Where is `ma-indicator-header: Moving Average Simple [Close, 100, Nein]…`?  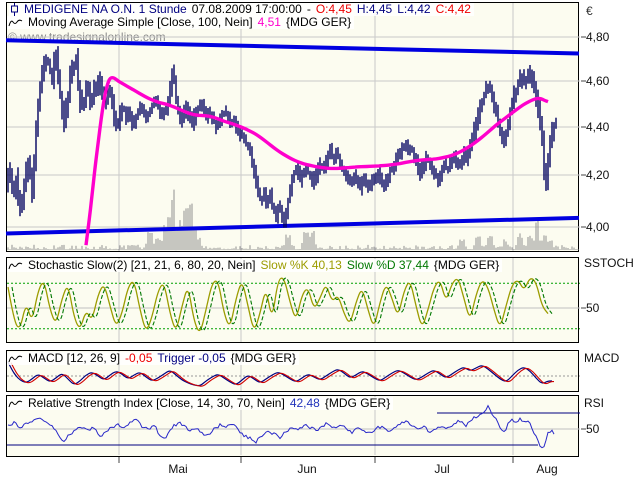 ma-indicator-header: Moving Average Simple [Close, 100, Nein]… is located at coordinates (181, 22).